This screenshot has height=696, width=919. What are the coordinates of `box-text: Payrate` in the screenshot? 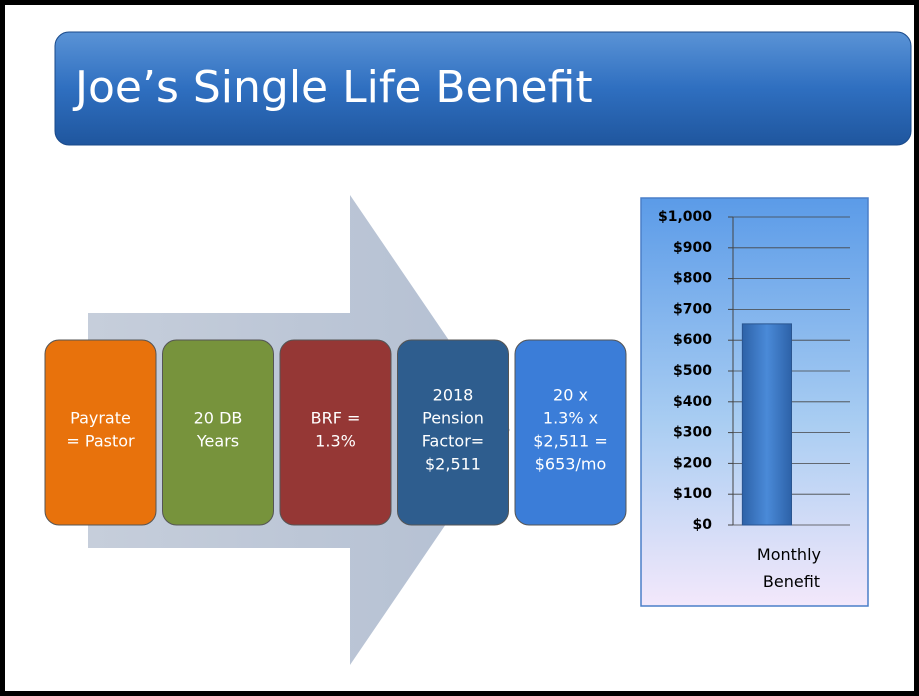 It's located at (100, 418).